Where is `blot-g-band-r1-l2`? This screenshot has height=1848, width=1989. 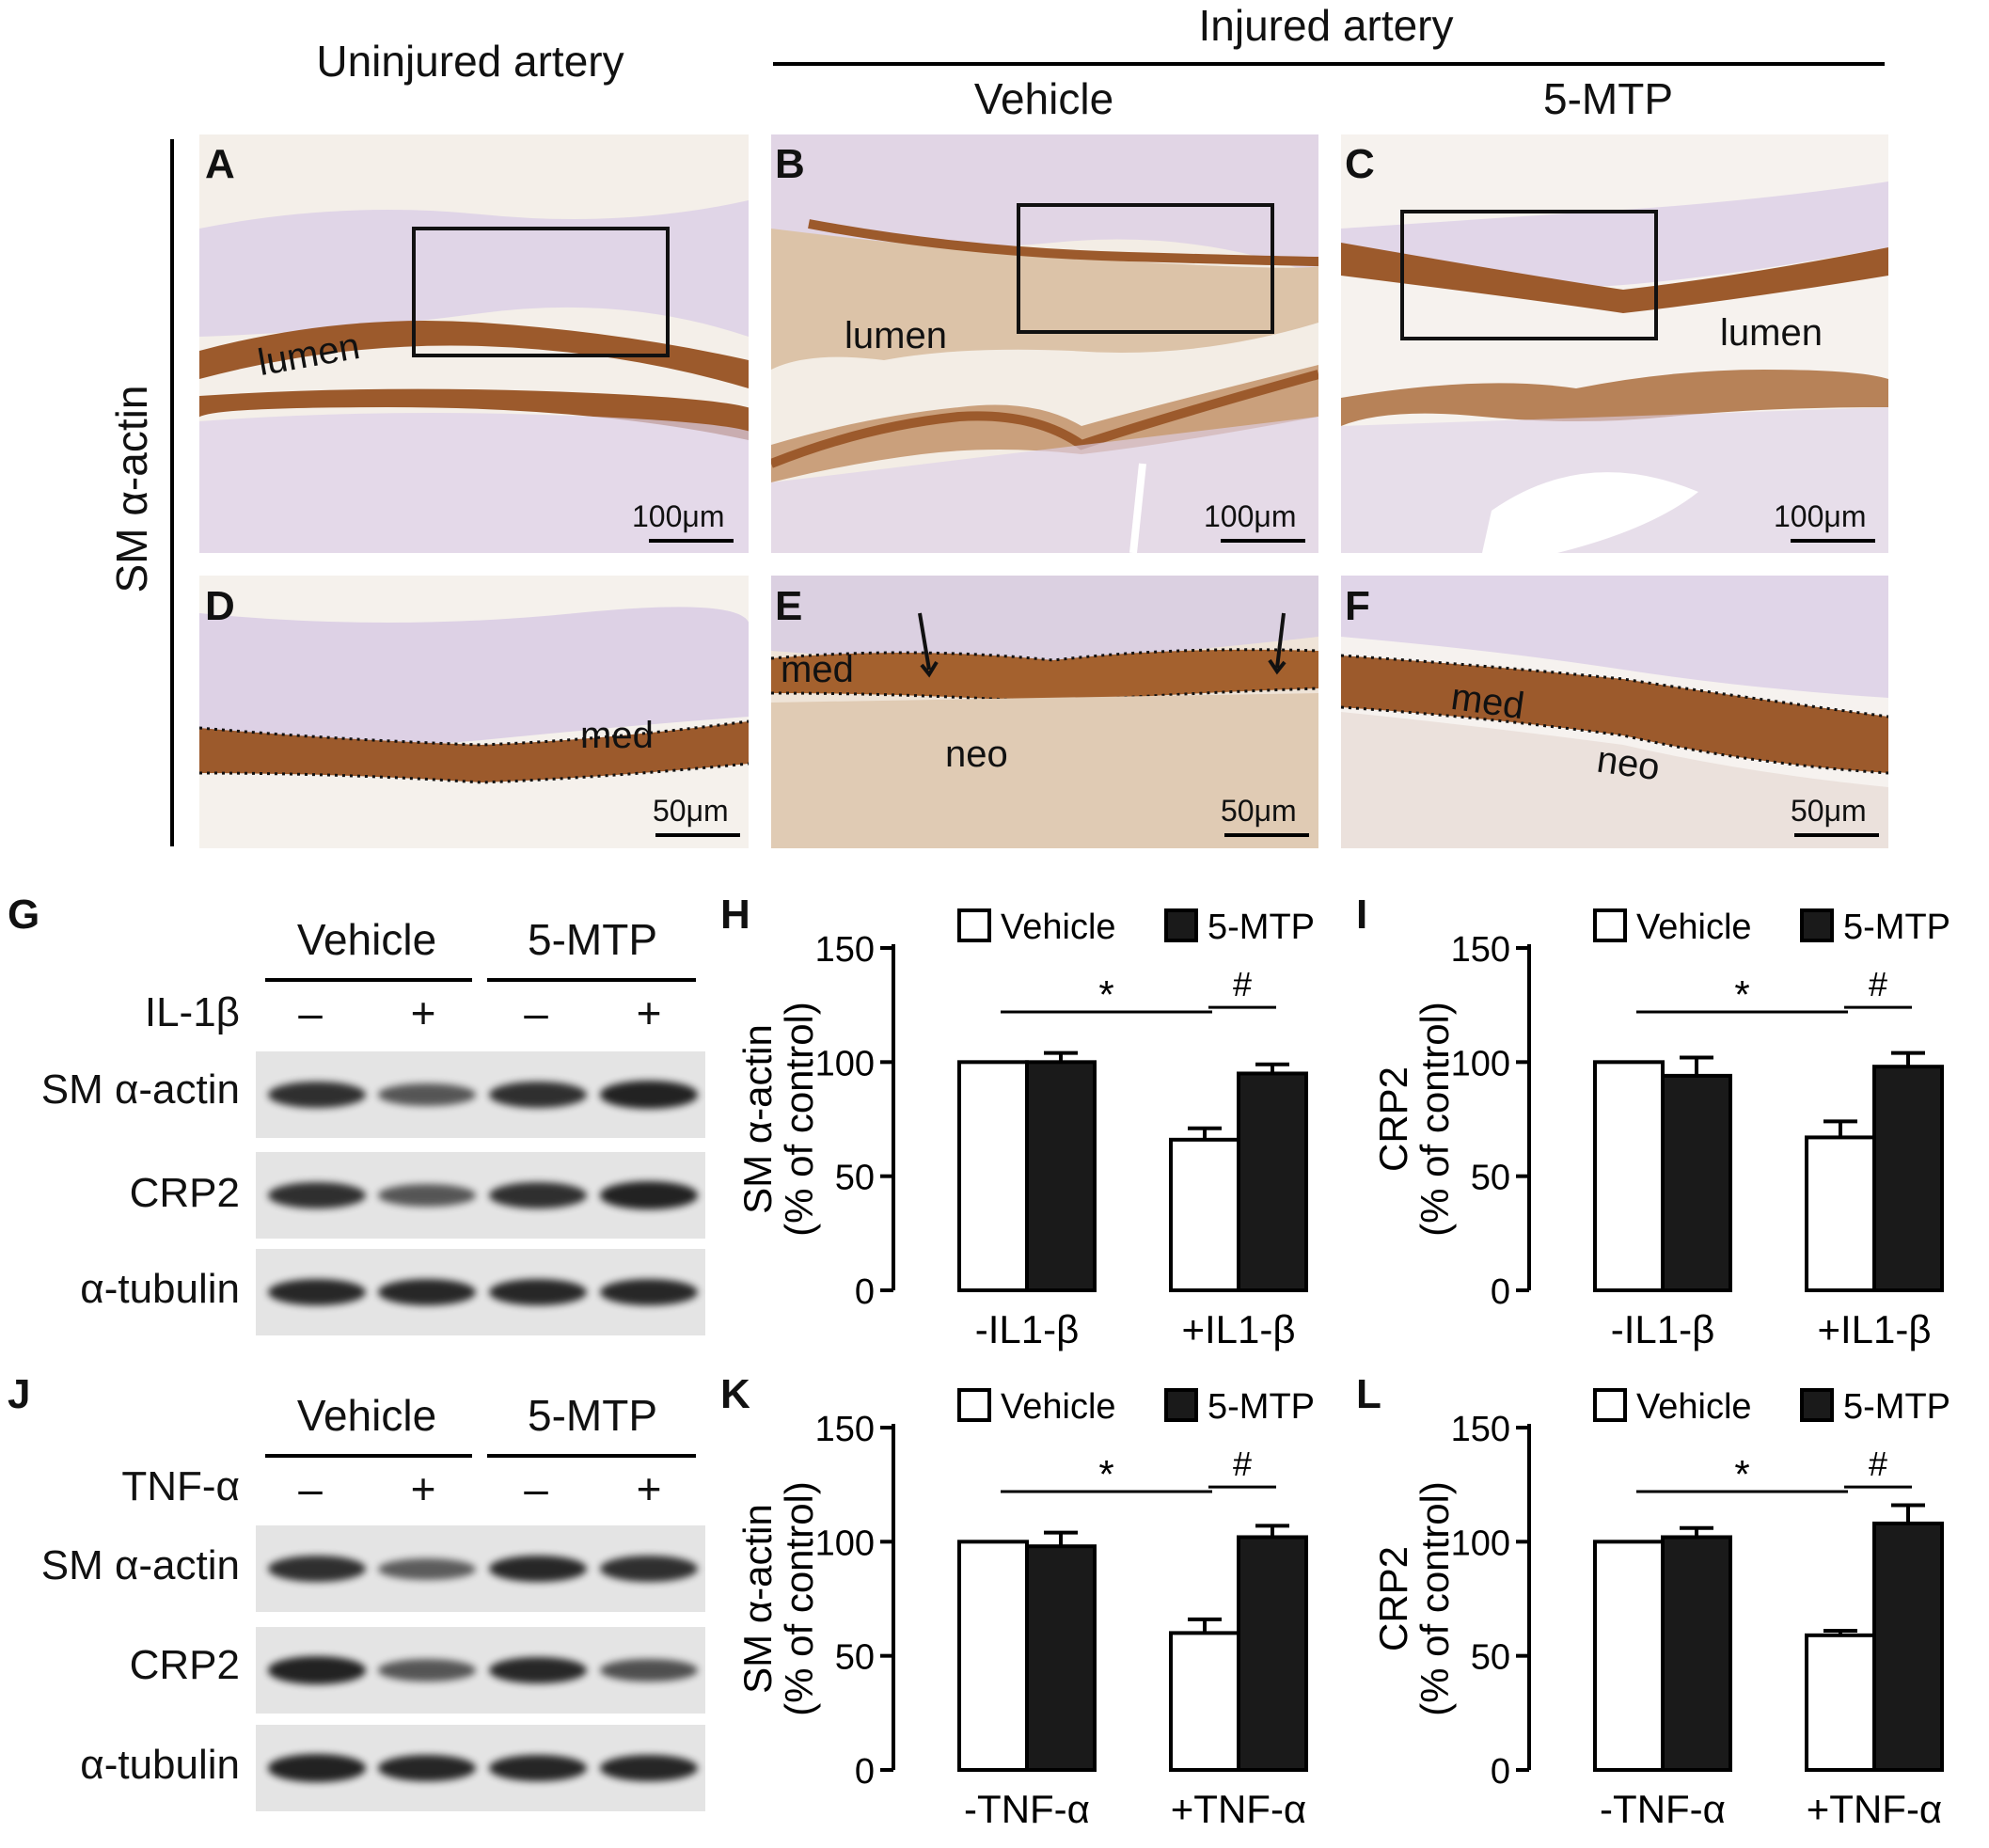
blot-g-band-r1-l2 is located at coordinates (427, 1094).